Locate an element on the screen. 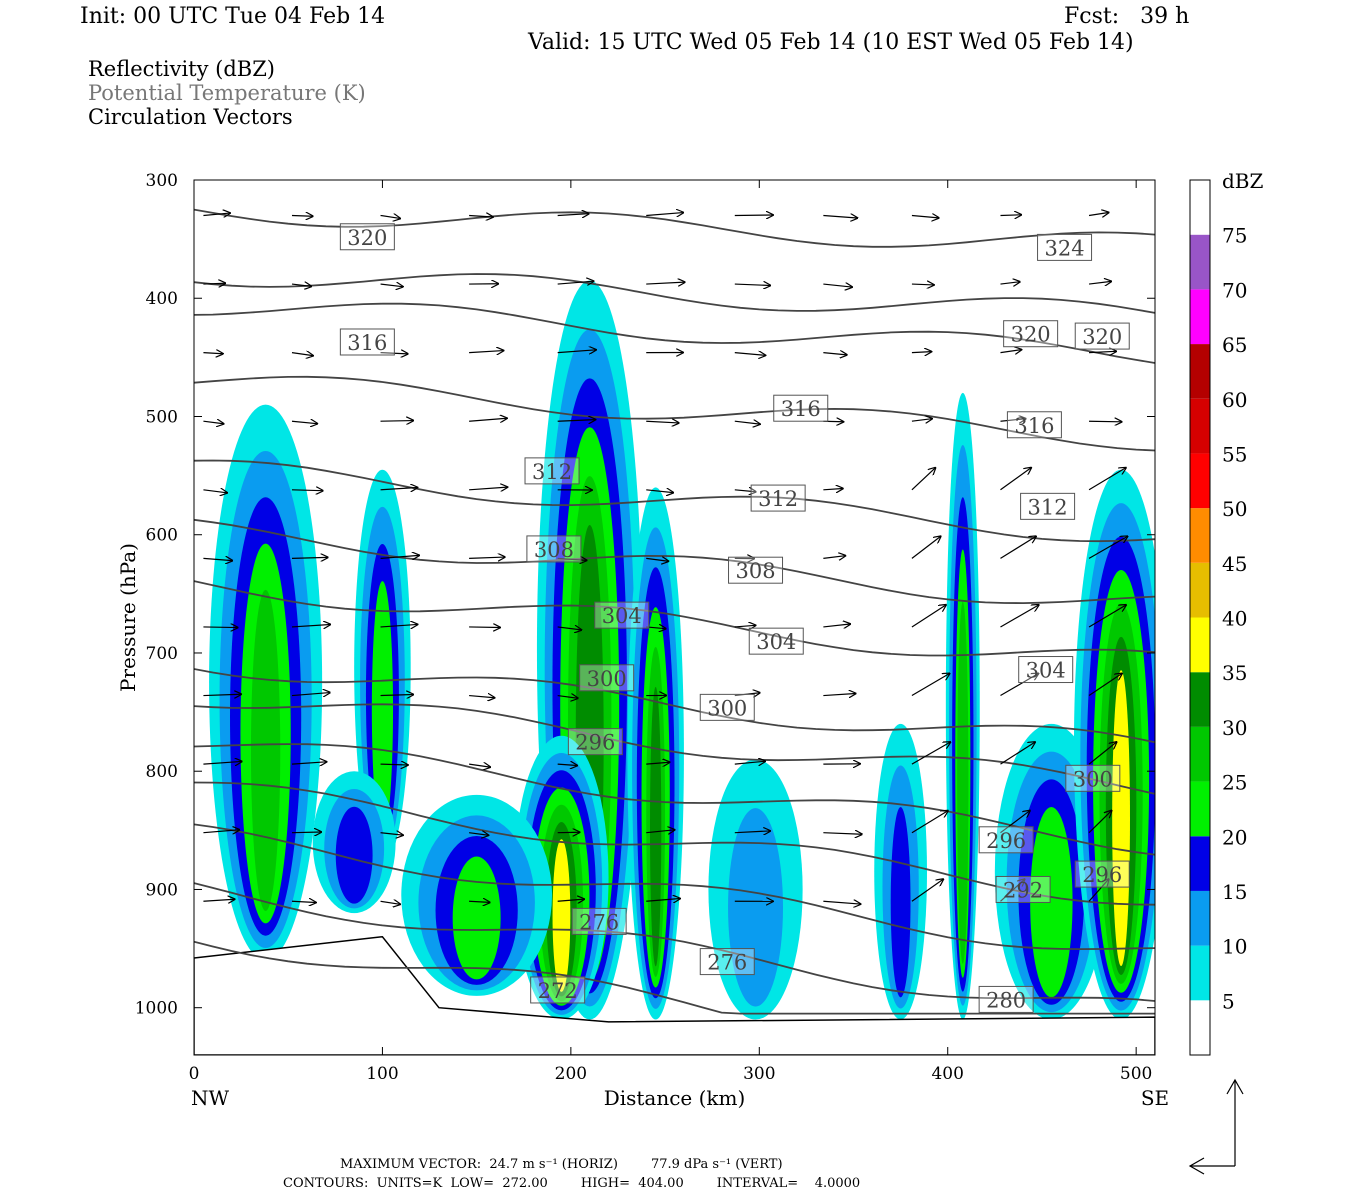  terrain-surface is located at coordinates (674, 995).